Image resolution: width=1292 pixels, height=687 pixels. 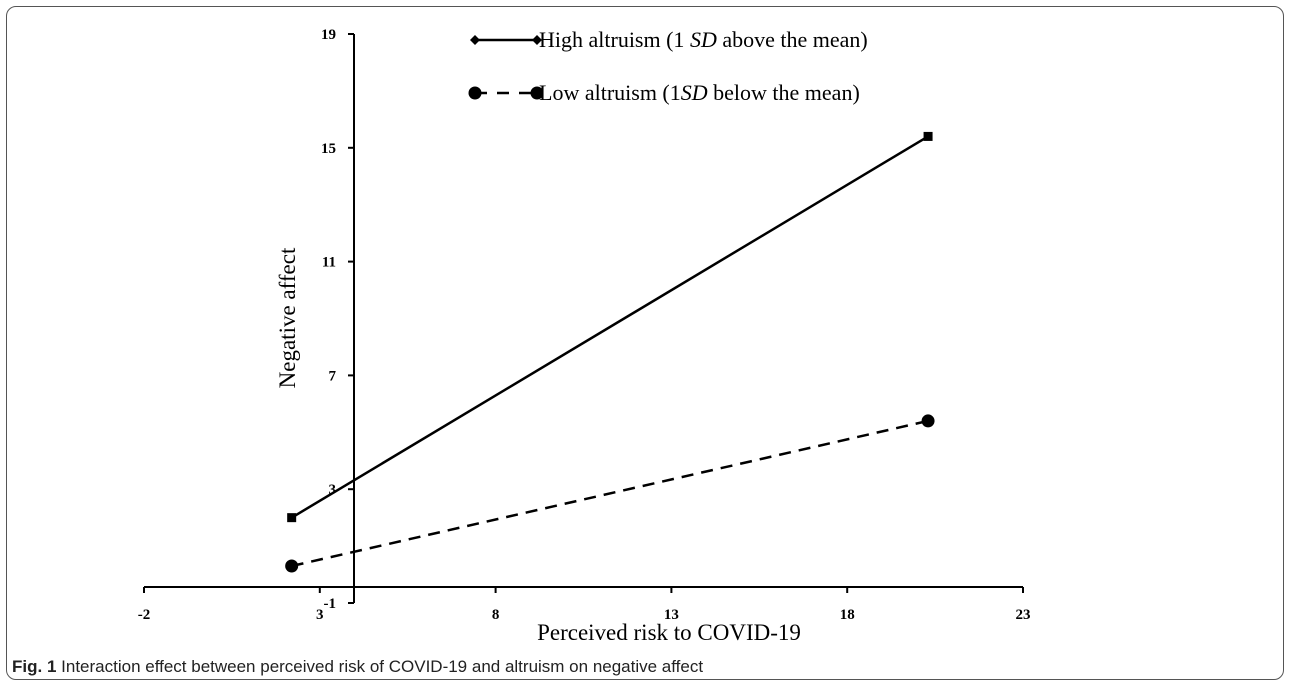 What do you see at coordinates (669, 632) in the screenshot?
I see `x-axis-label: Perceived risk to COVID-19` at bounding box center [669, 632].